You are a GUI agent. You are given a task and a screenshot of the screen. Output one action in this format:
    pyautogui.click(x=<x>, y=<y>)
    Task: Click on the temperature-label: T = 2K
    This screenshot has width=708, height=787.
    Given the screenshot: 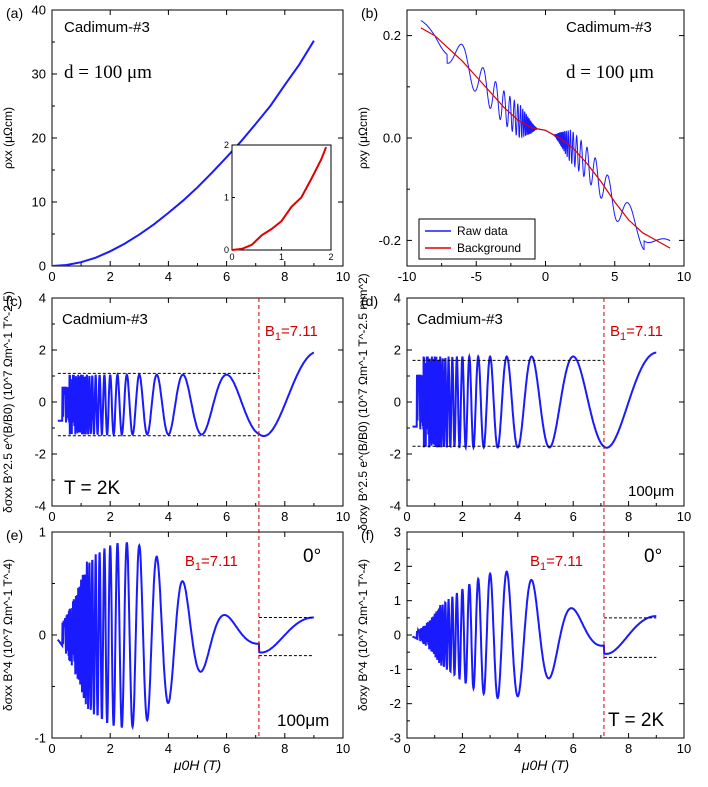 What is the action you would take?
    pyautogui.click(x=636, y=720)
    